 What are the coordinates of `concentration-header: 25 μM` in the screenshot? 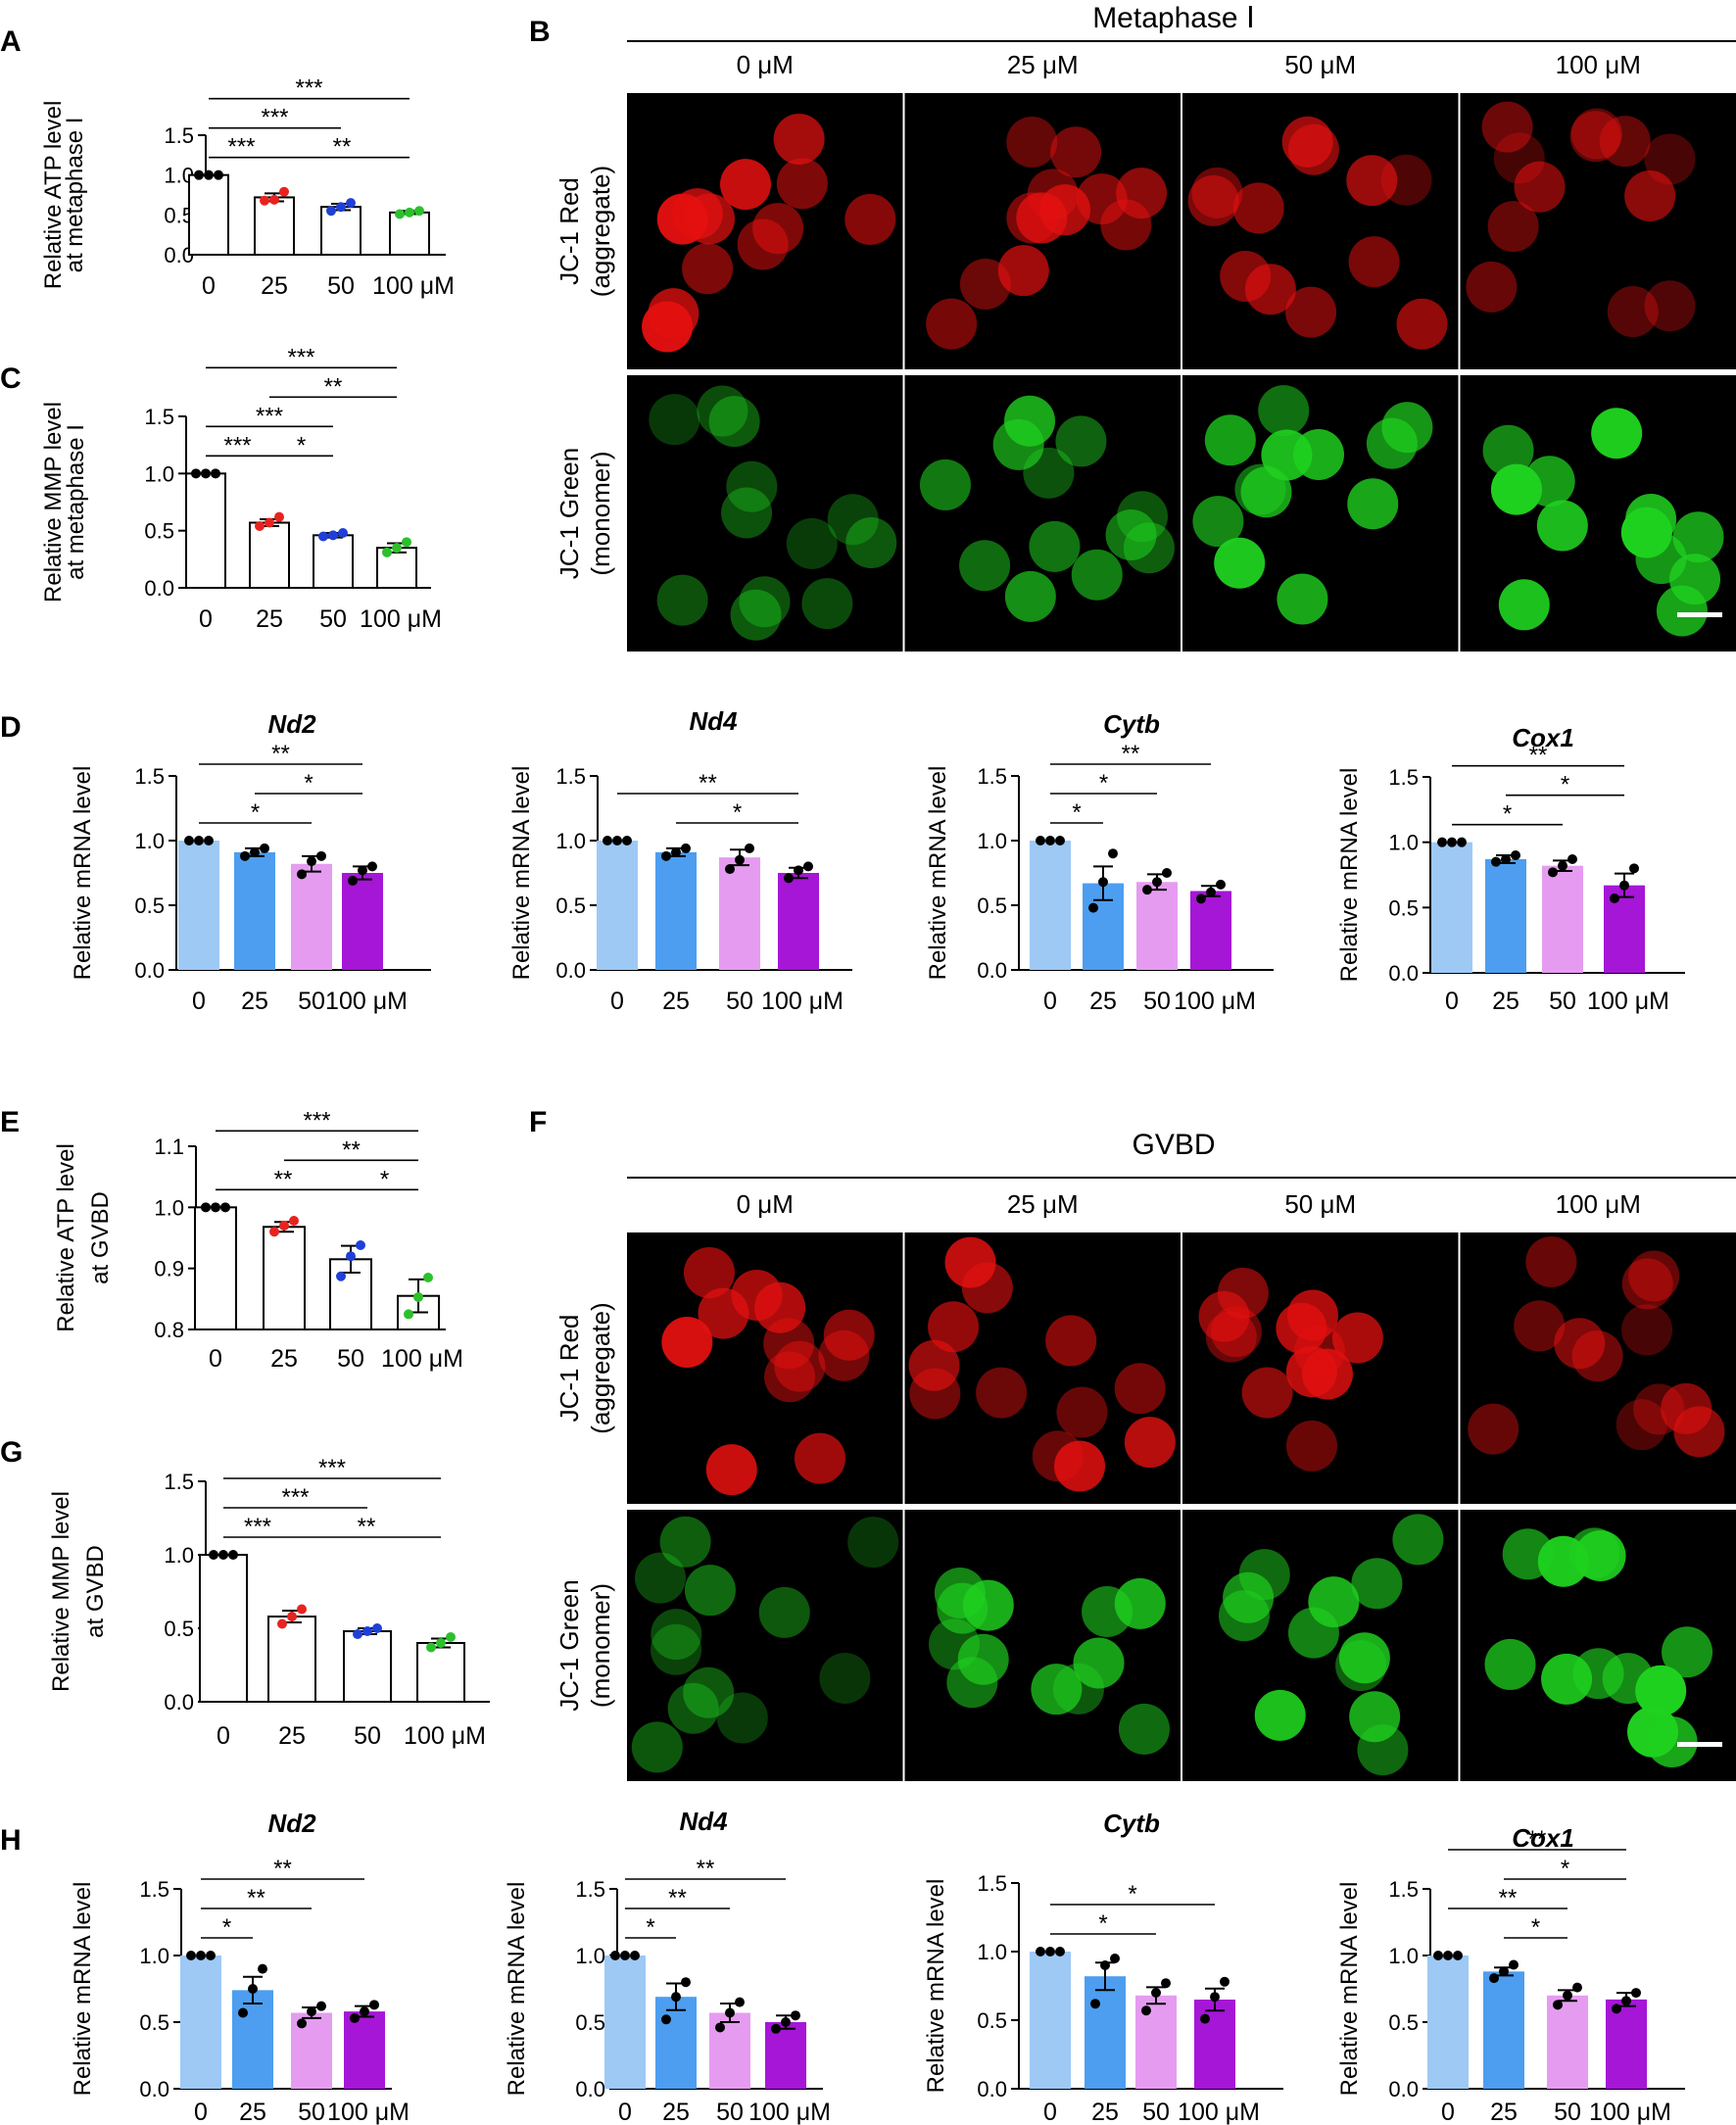 It's located at (1043, 1204).